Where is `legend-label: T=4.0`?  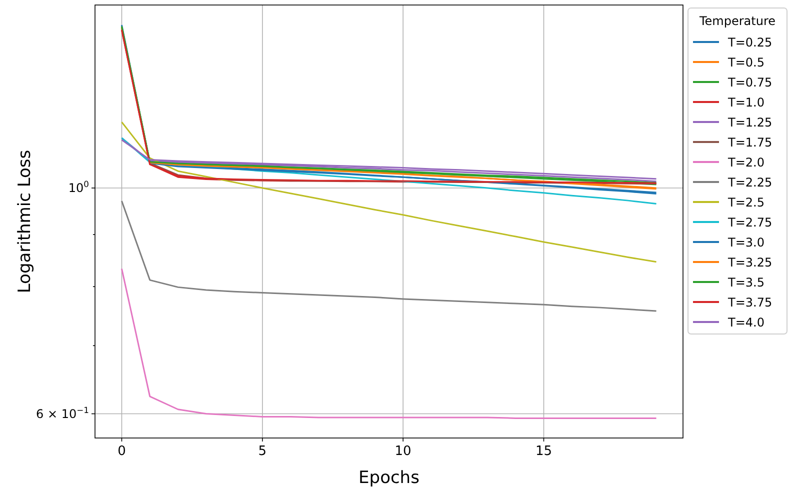 legend-label: T=4.0 is located at coordinates (745, 323).